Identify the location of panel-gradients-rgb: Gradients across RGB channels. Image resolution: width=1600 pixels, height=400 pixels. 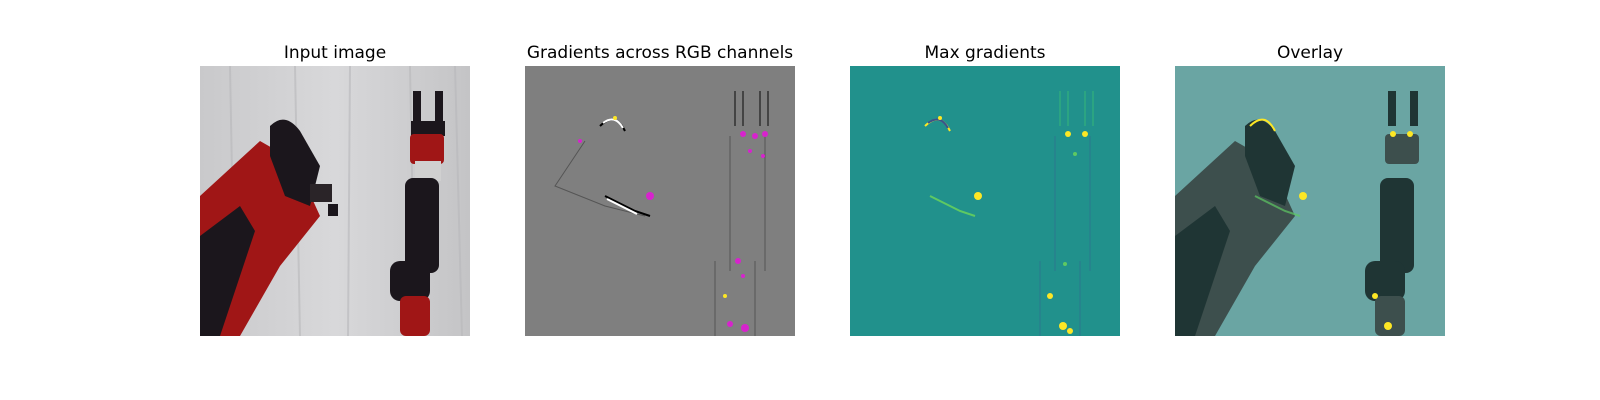
(660, 188).